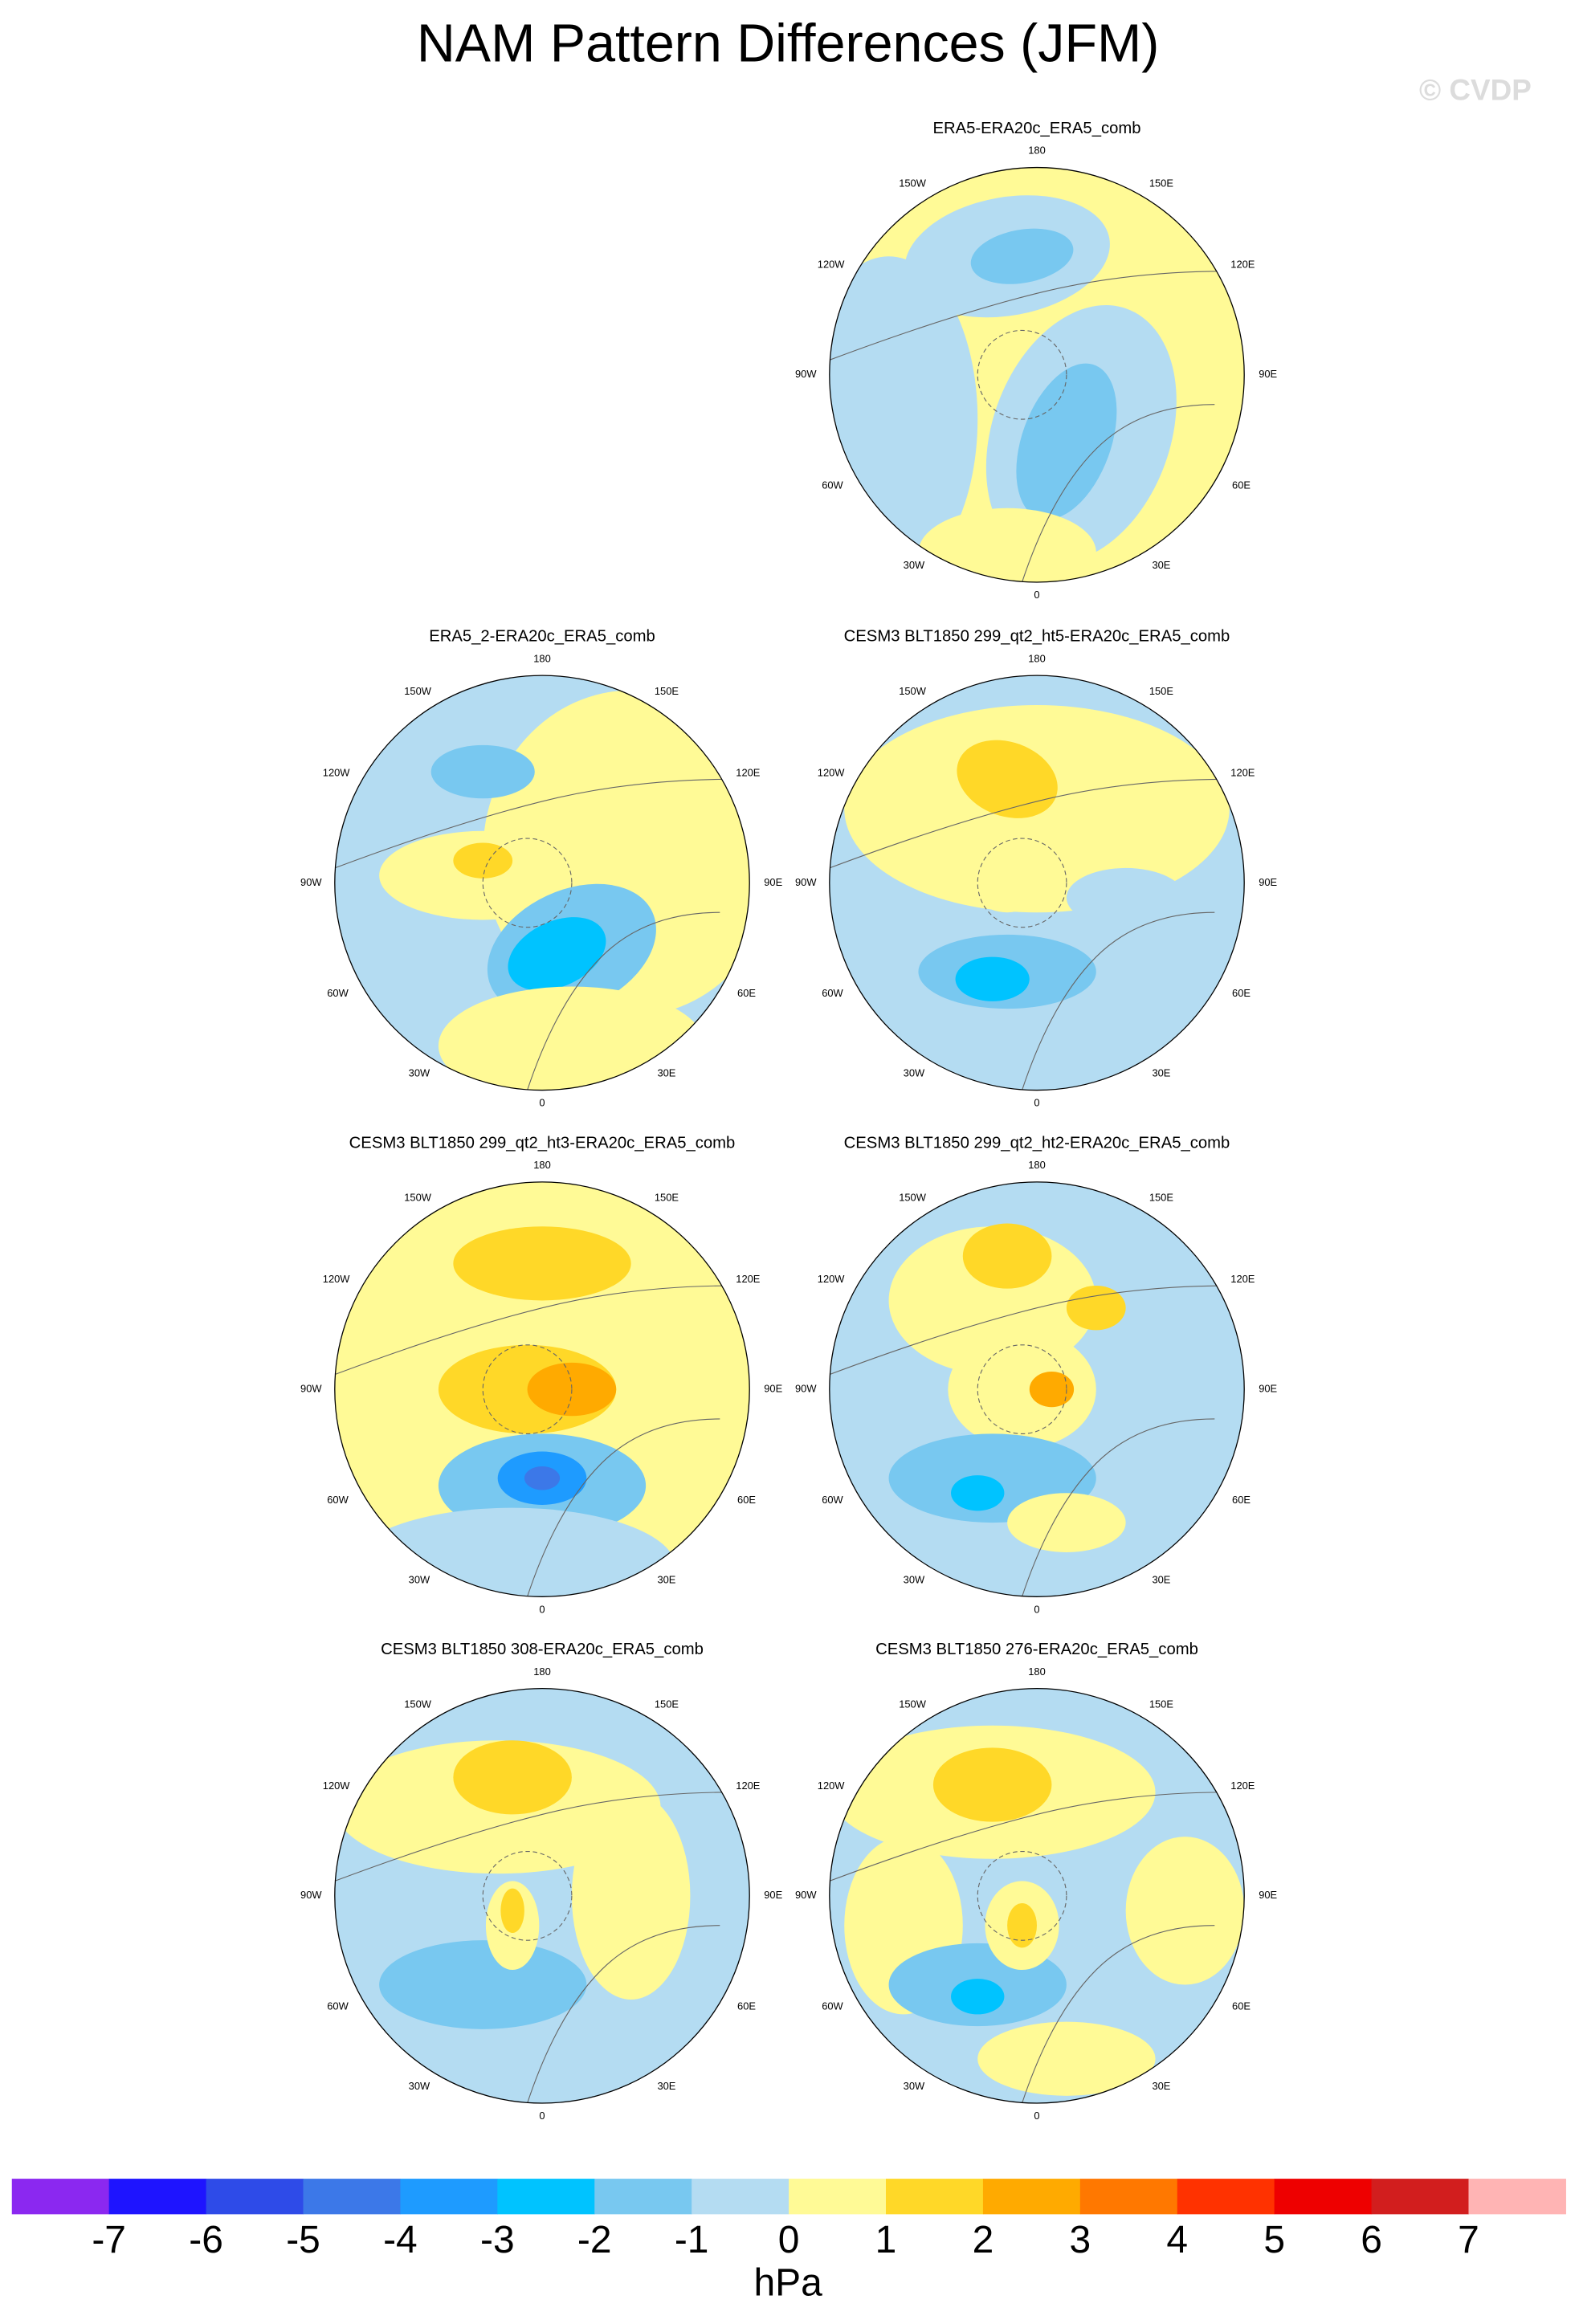 The height and width of the screenshot is (2324, 1579). Describe the element at coordinates (594, 2240) in the screenshot. I see `colorbar-label: -2` at that location.